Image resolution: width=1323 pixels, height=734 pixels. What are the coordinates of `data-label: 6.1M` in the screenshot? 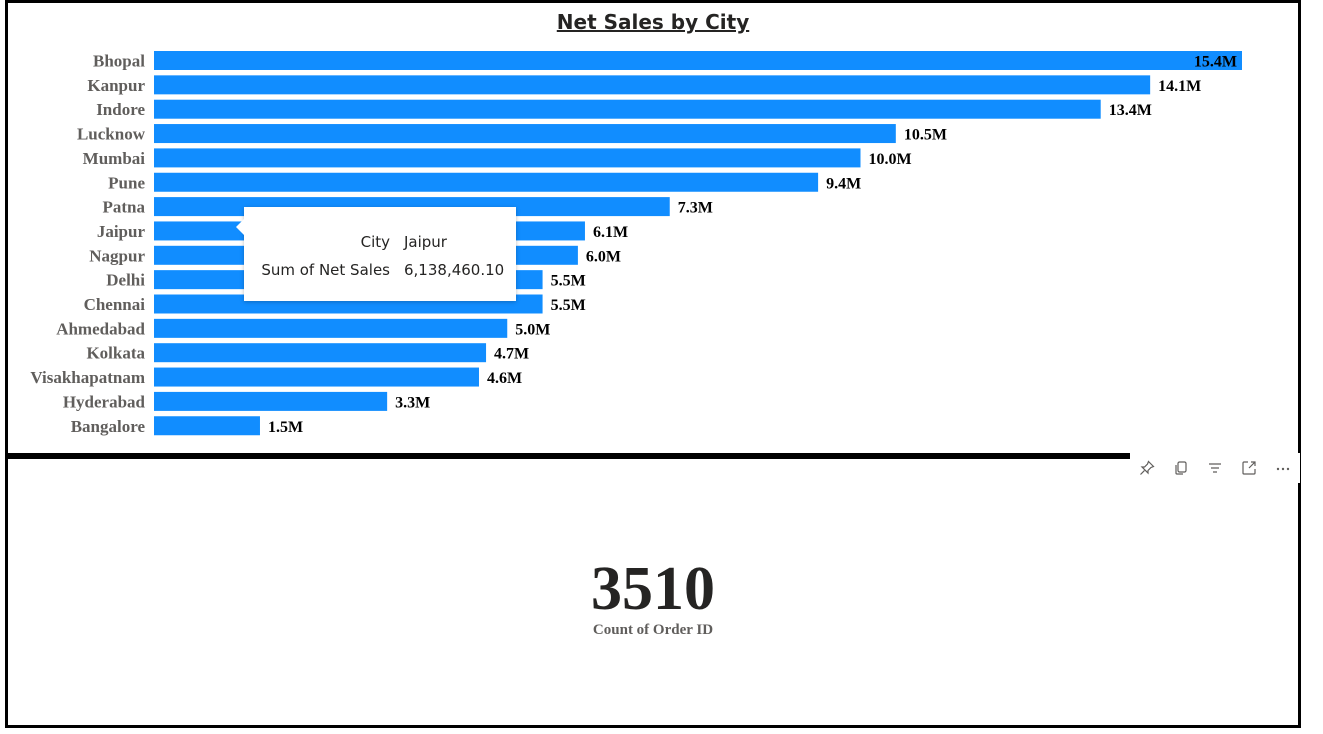 It's located at (610, 232).